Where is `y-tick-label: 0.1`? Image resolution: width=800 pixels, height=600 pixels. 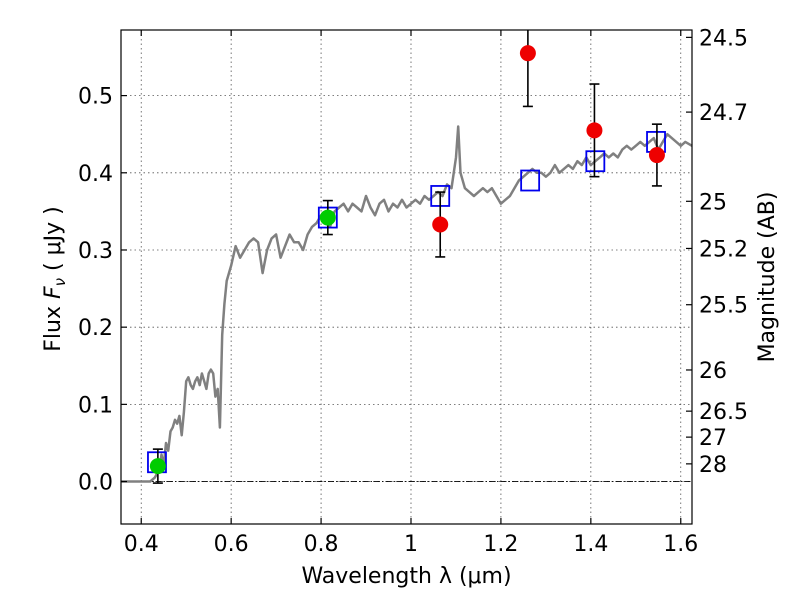 y-tick-label: 0.1 is located at coordinates (95, 405).